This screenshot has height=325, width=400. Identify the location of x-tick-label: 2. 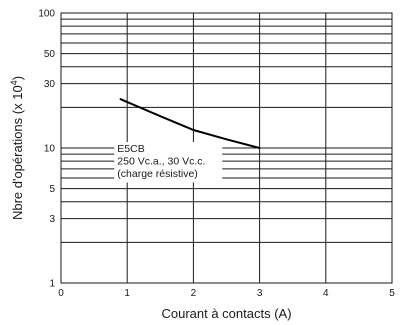
(194, 293).